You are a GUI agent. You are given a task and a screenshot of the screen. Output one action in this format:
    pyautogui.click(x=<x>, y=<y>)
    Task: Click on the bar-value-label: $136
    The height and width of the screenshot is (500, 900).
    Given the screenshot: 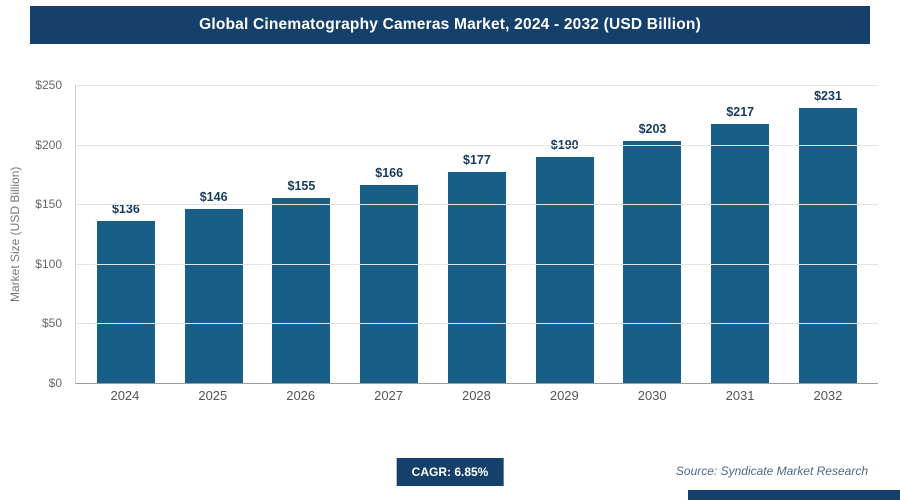 What is the action you would take?
    pyautogui.click(x=125, y=208)
    